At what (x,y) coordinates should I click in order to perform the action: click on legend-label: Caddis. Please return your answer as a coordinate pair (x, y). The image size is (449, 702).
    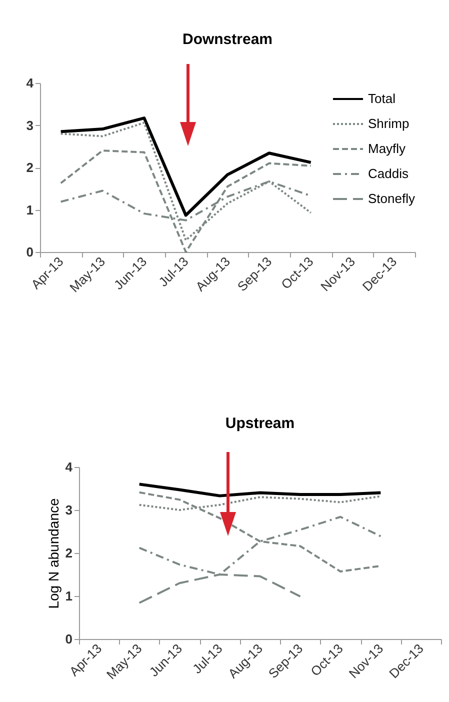
    Looking at the image, I should click on (388, 173).